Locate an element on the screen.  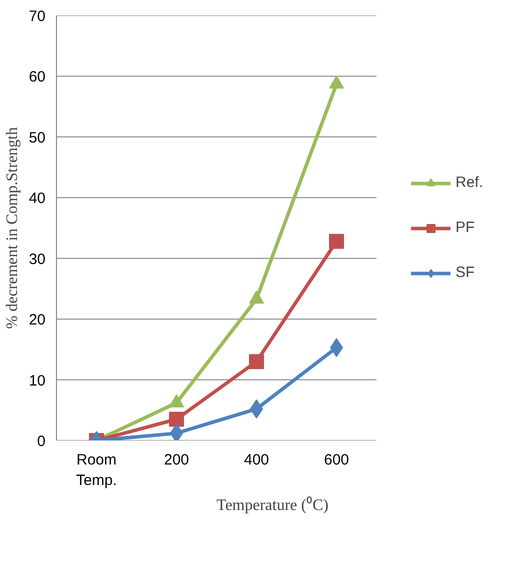
y-tick-label: 0 is located at coordinates (41, 441).